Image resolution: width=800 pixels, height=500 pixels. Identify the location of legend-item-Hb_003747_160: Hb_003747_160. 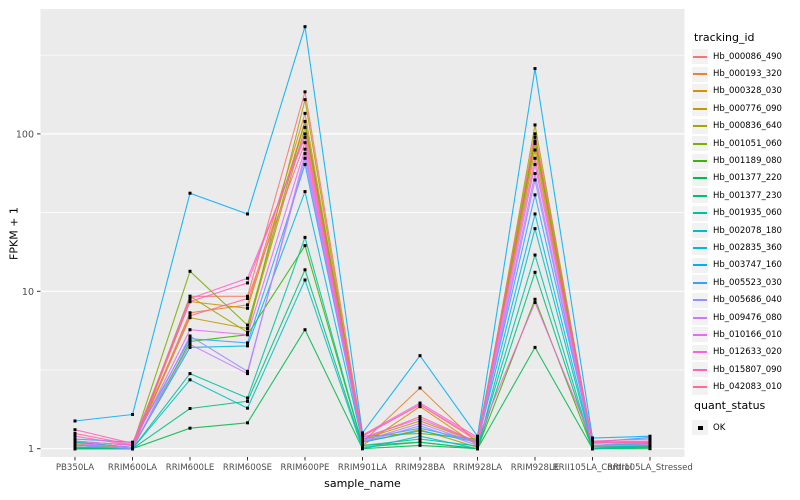
(737, 265).